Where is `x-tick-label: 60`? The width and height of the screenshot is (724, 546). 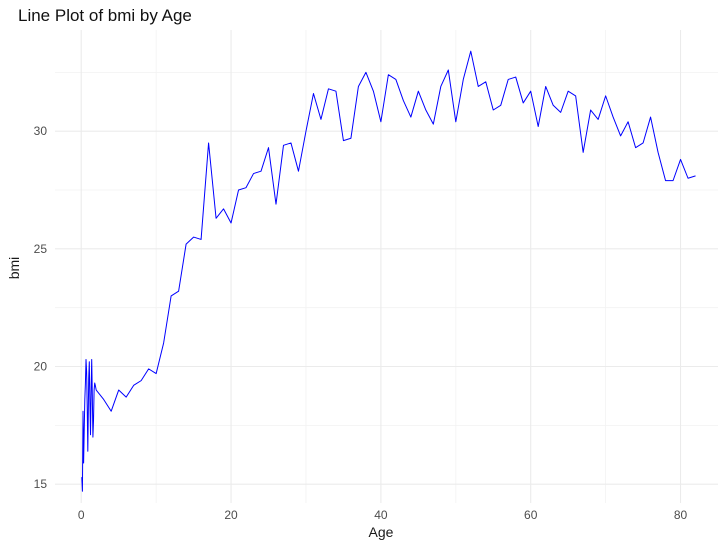 x-tick-label: 60 is located at coordinates (531, 515).